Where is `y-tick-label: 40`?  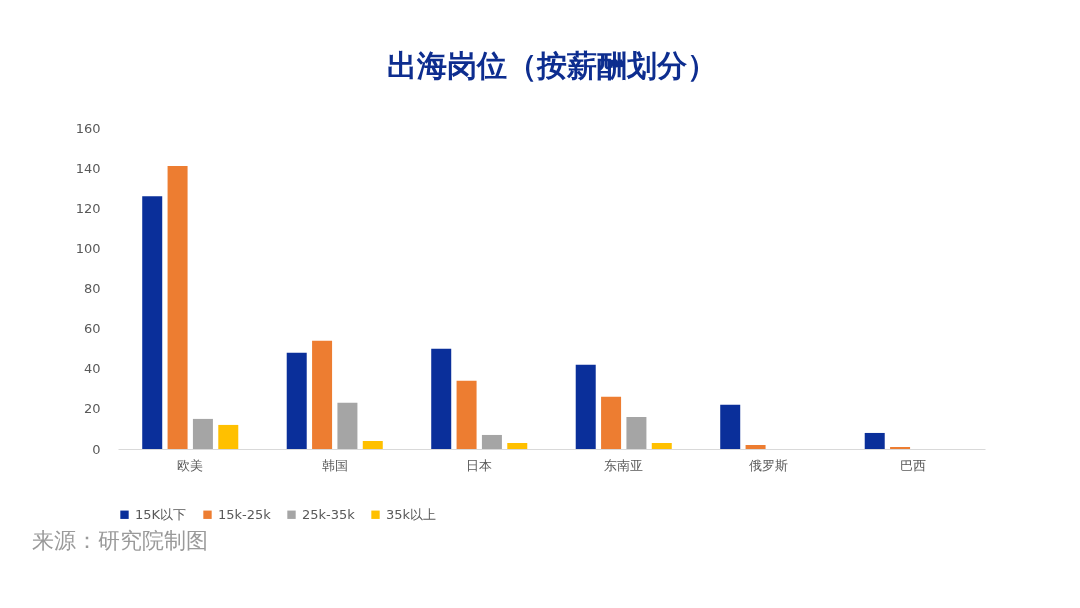
y-tick-label: 40 is located at coordinates (92, 369).